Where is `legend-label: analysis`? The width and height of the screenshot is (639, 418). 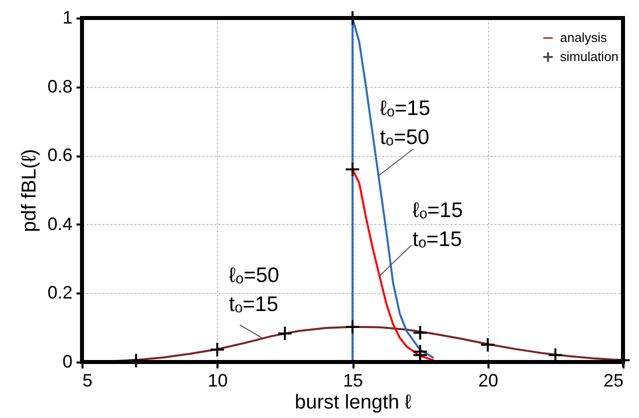
legend-label: analysis is located at coordinates (584, 37).